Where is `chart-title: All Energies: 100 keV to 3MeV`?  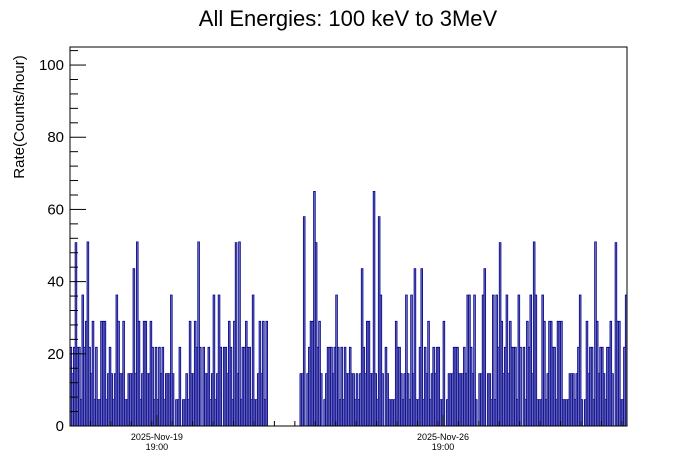
chart-title: All Energies: 100 keV to 3MeV is located at coordinates (348, 18).